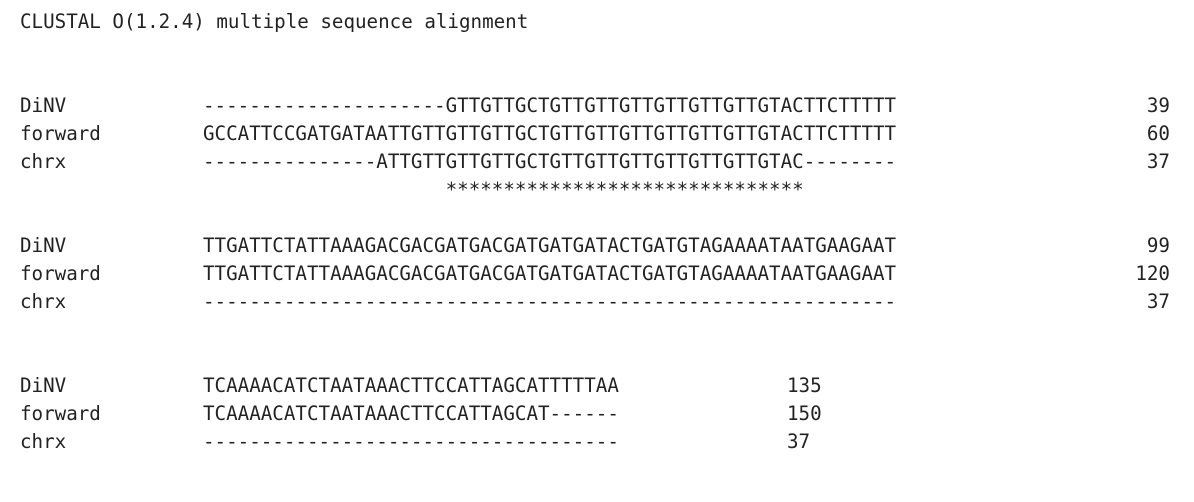  Describe the element at coordinates (503, 189) in the screenshot. I see `conservation-line: *******************************` at that location.